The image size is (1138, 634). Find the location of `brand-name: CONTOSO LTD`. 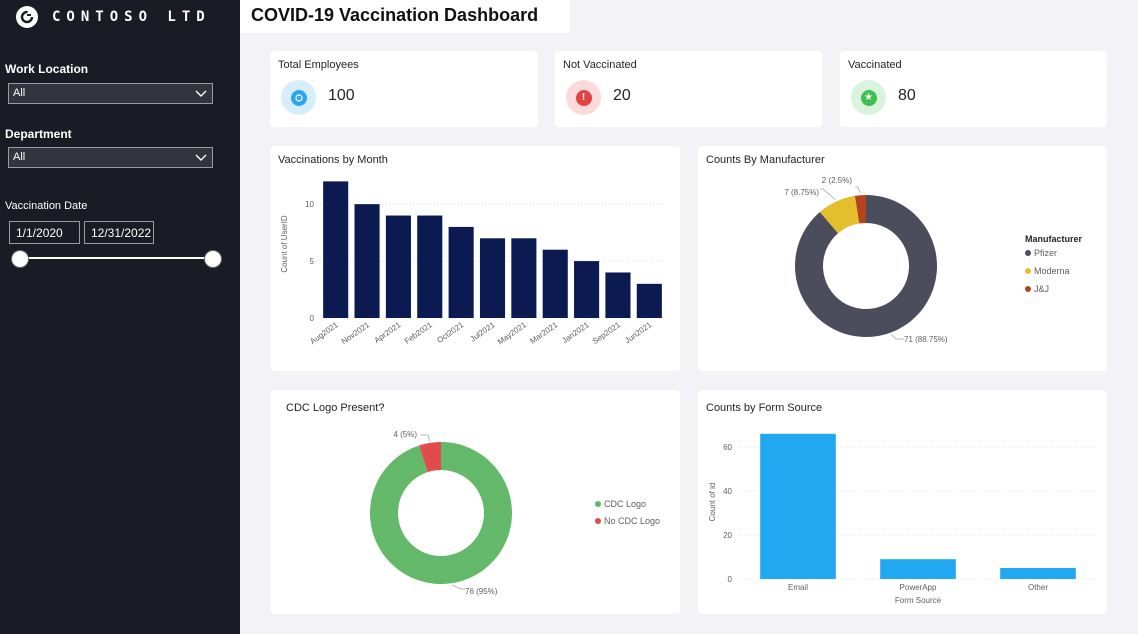

brand-name: CONTOSO LTD is located at coordinates (131, 17).